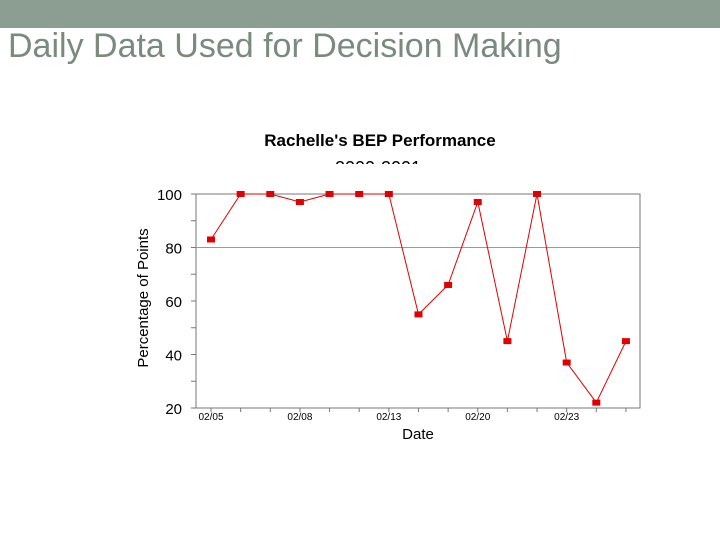 The image size is (720, 545). Describe the element at coordinates (285, 46) in the screenshot. I see `slide-title: Daily Data Used for Decision Making` at that location.